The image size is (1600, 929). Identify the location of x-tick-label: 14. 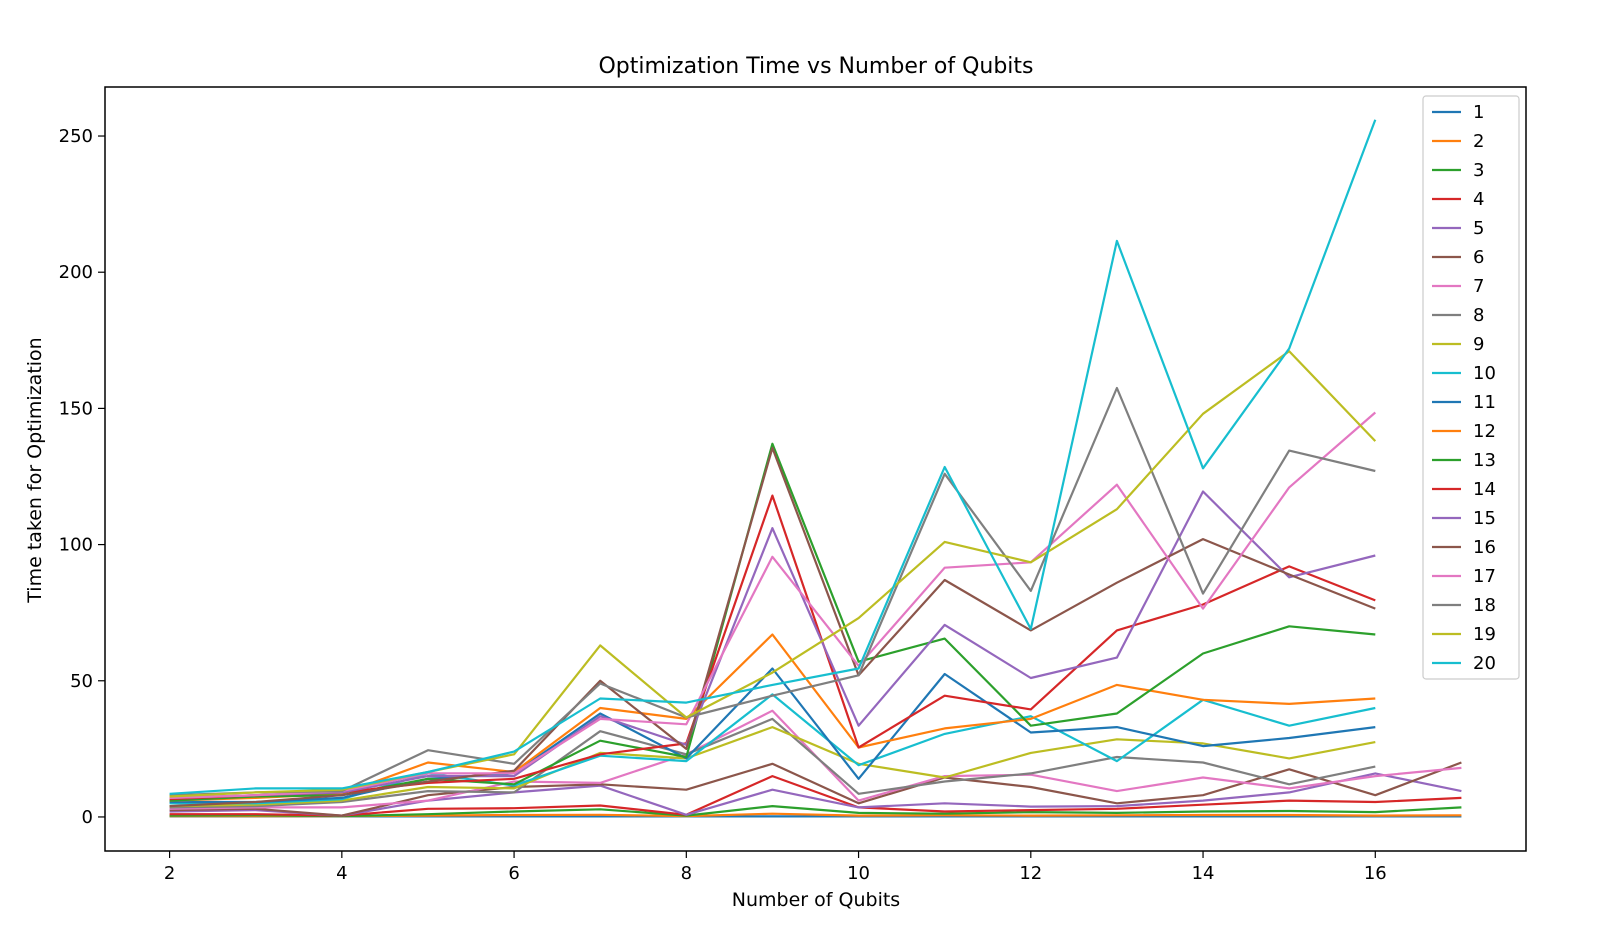
(1203, 873).